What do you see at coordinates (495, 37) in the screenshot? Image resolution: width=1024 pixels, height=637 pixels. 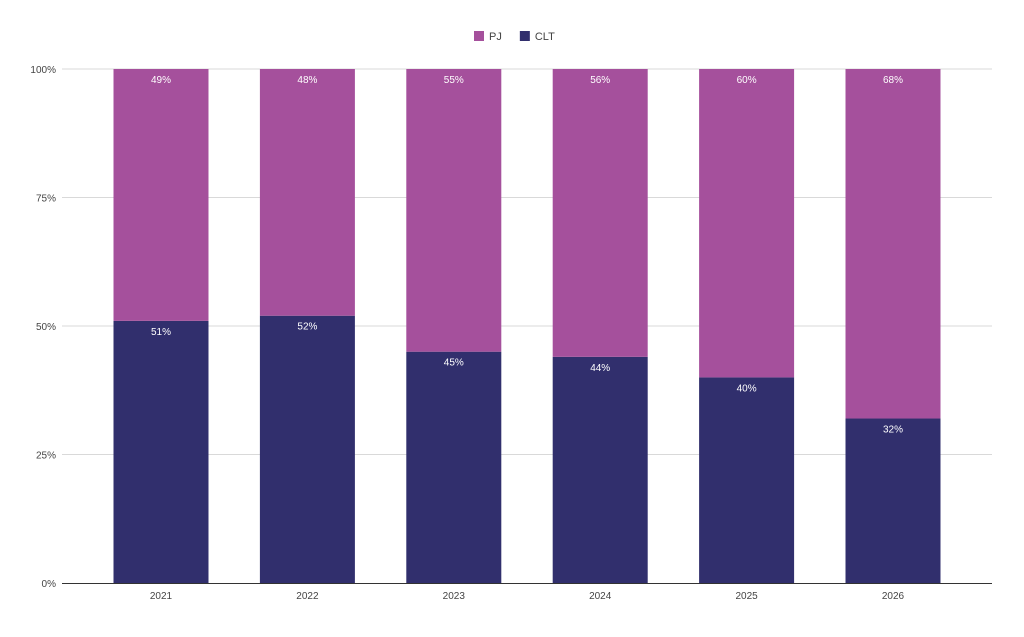 I see `legend-label-pj: PJ` at bounding box center [495, 37].